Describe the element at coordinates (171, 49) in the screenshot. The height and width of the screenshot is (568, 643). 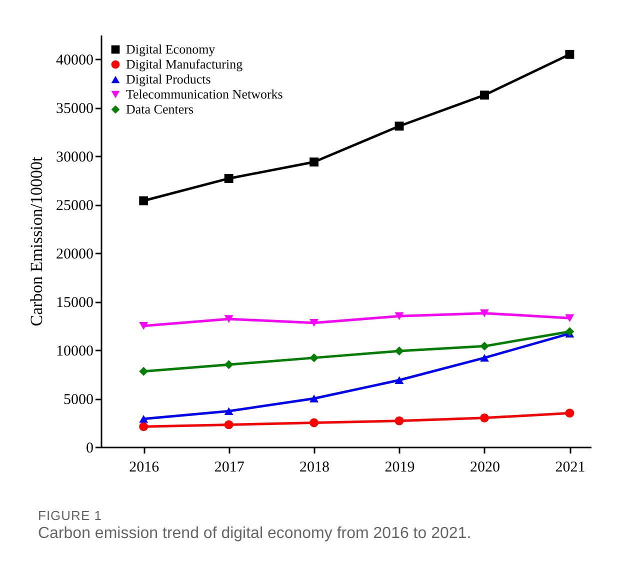
I see `legend-label: Digital Economy` at that location.